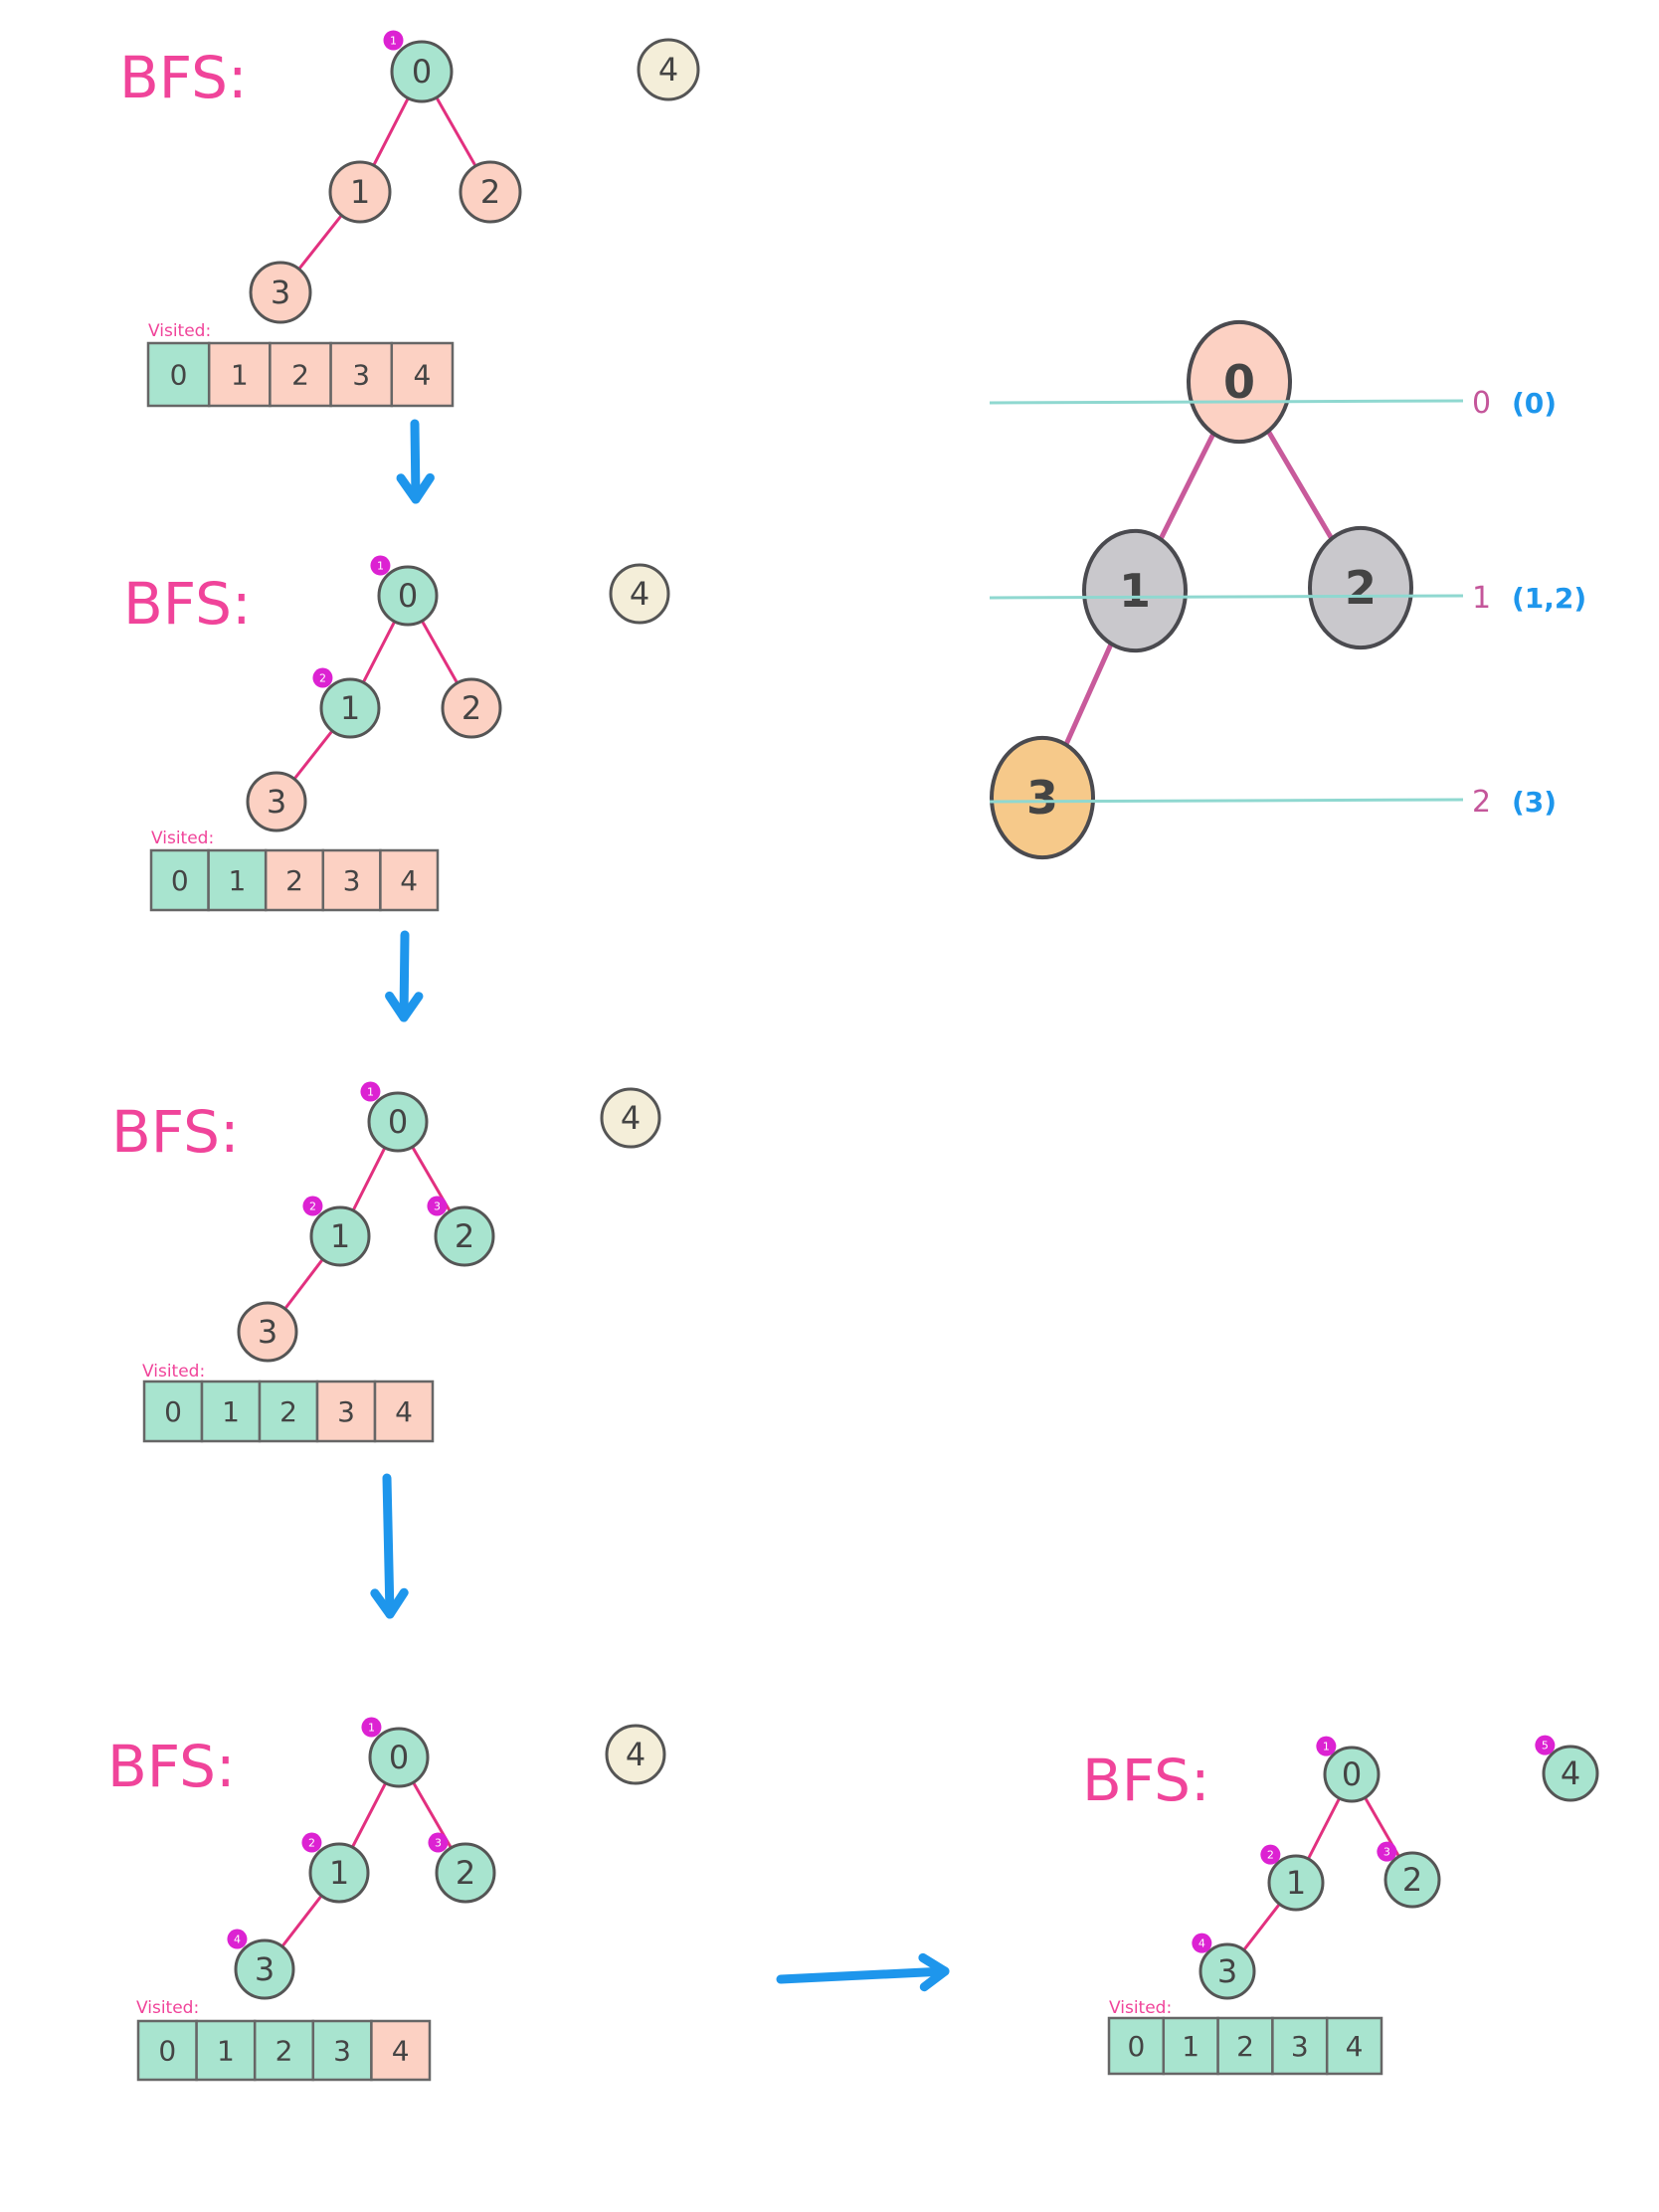  Describe the element at coordinates (171, 1766) in the screenshot. I see `bfs-title: BFS:` at that location.